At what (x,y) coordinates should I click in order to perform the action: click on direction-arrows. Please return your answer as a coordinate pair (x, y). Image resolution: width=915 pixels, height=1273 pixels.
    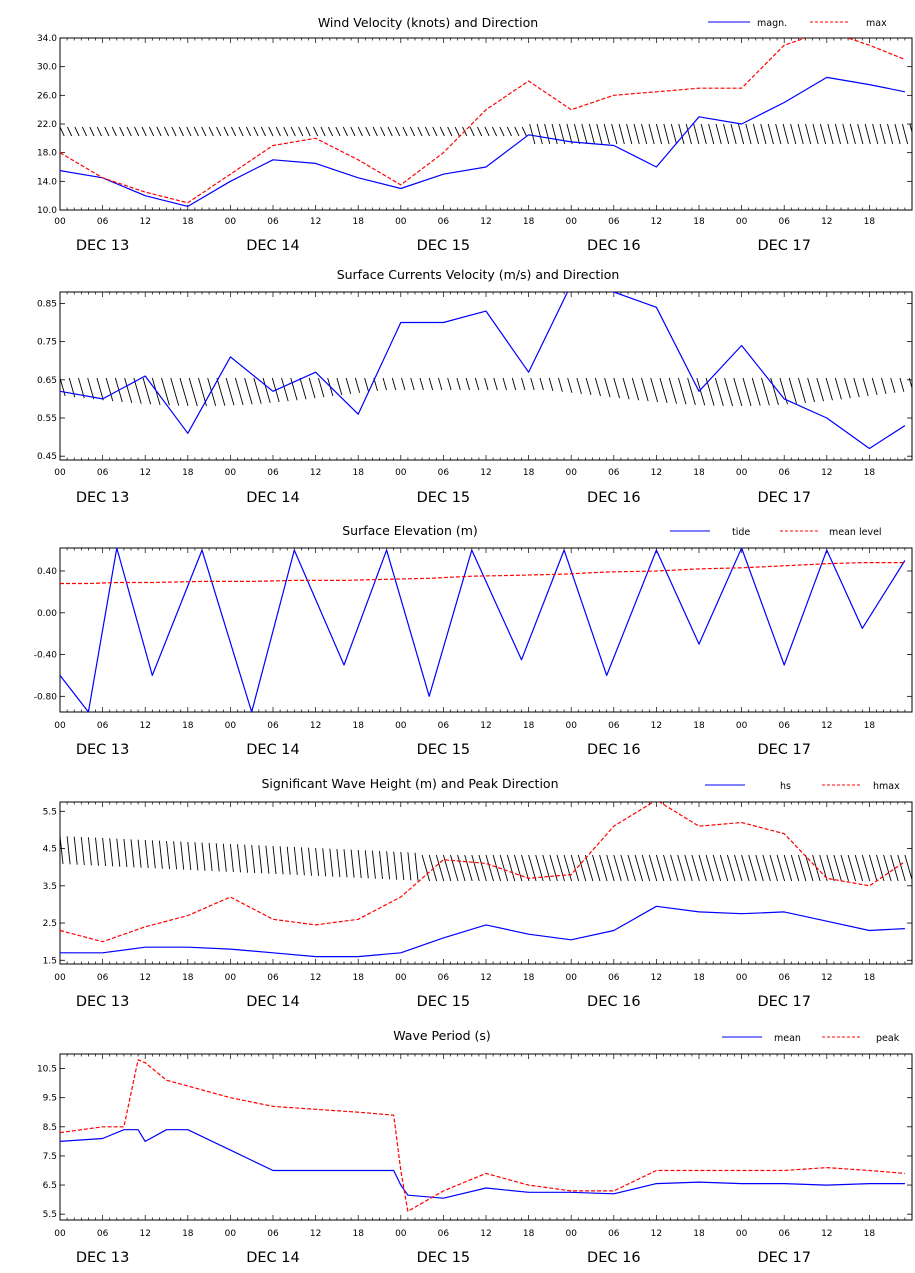
    Looking at the image, I should click on (486, 858).